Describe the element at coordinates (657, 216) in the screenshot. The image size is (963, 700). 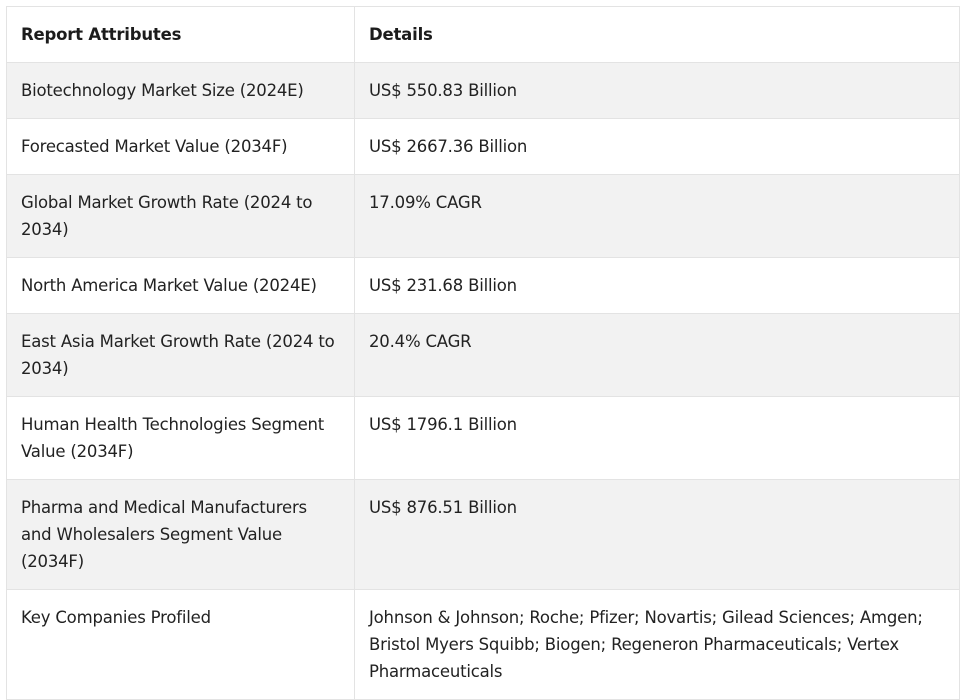
I see `detail-cell: 17.09% CAGR` at that location.